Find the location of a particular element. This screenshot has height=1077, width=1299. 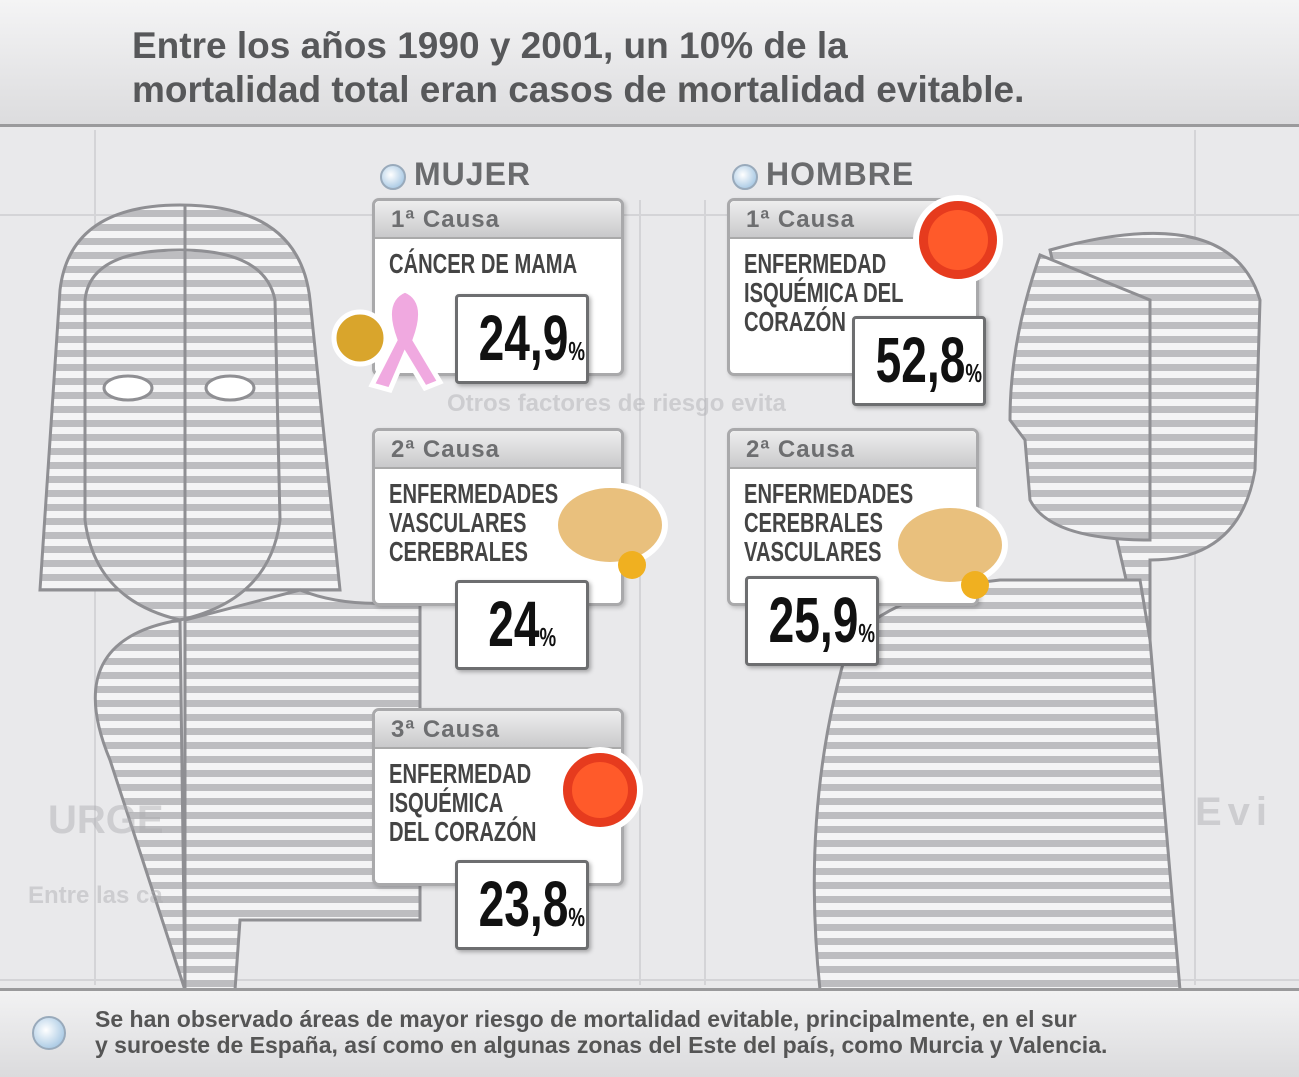

cause-line: ISQUÉMICA is located at coordinates (446, 802).